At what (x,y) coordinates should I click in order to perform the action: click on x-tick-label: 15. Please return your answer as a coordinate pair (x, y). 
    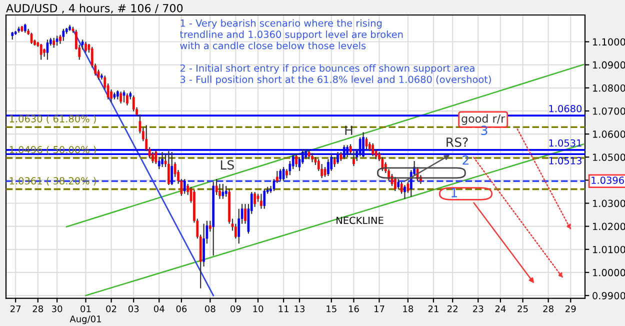
    Looking at the image, I should click on (331, 309).